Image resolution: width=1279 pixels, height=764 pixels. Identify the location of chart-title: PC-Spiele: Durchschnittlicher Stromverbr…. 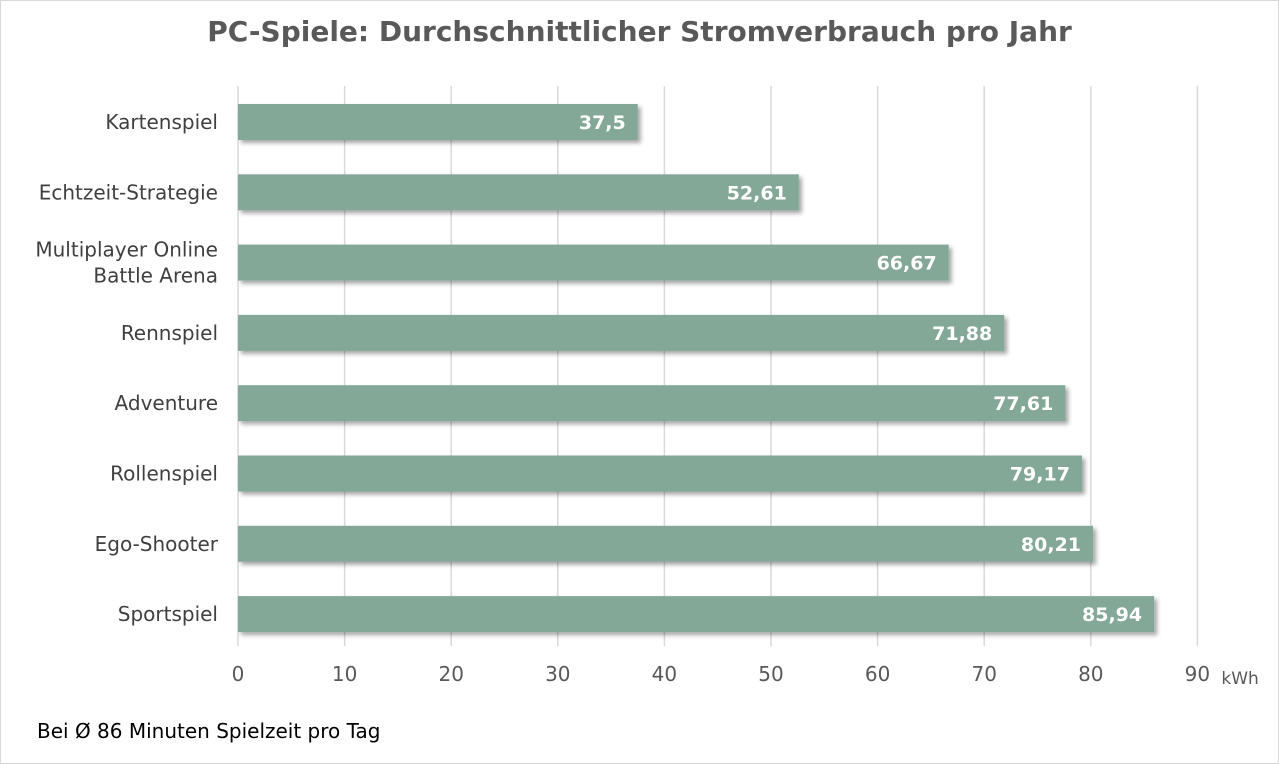
(639, 31).